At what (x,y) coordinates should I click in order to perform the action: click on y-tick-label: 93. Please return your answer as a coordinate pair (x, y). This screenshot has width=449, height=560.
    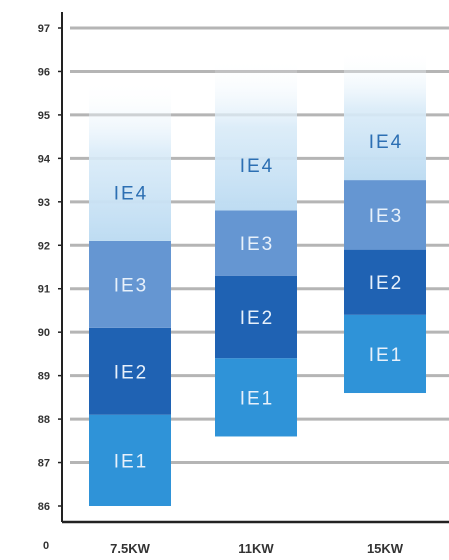
    Looking at the image, I should click on (44, 203).